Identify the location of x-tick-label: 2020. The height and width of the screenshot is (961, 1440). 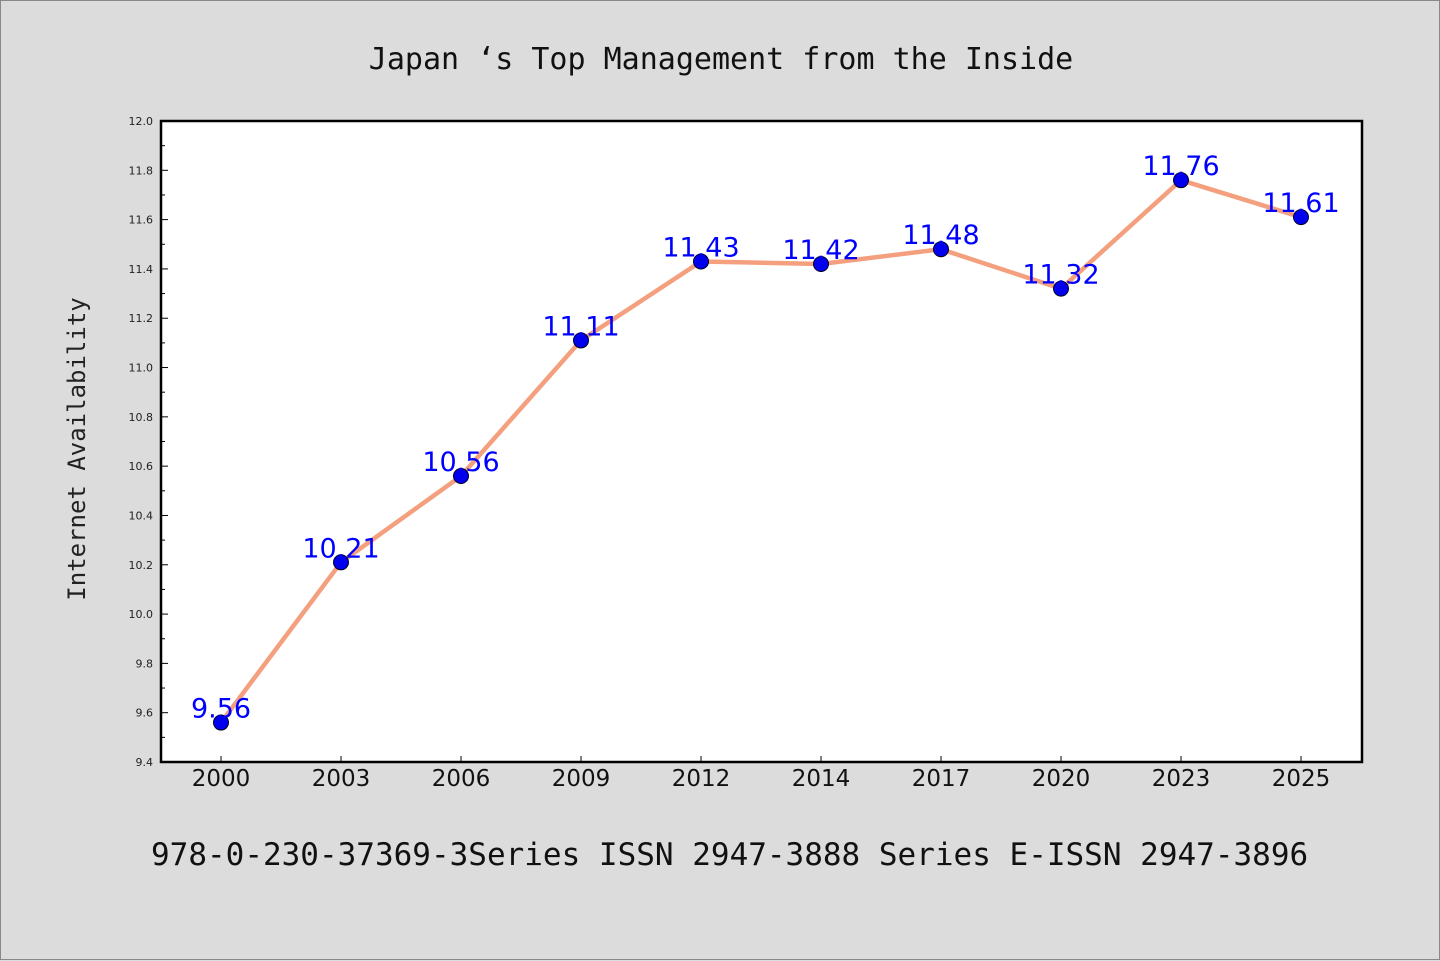
(1061, 779).